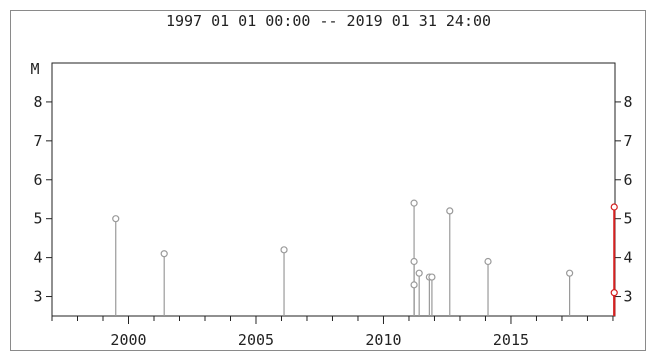 The height and width of the screenshot is (359, 657). I want to click on chart-title: 1997 01 01 00:00 -- 2019 01 31 24:00, so click(328, 21).